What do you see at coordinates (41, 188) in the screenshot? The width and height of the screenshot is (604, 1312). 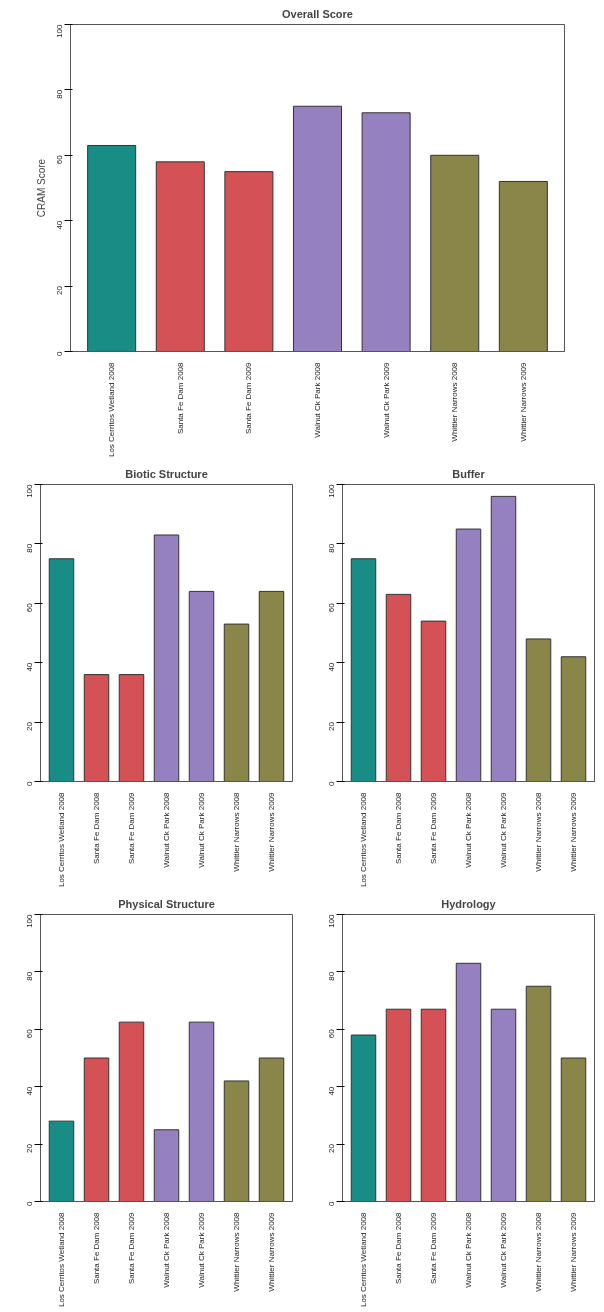 I see `y-axis-title: CRAM Score` at bounding box center [41, 188].